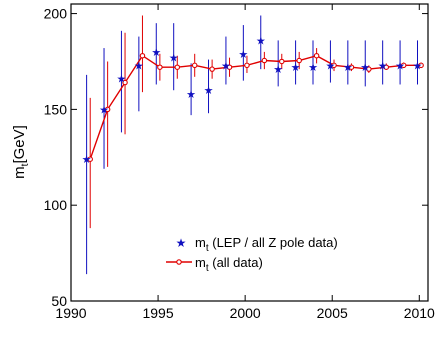  I want to click on x-tick-label: 2010, so click(419, 313).